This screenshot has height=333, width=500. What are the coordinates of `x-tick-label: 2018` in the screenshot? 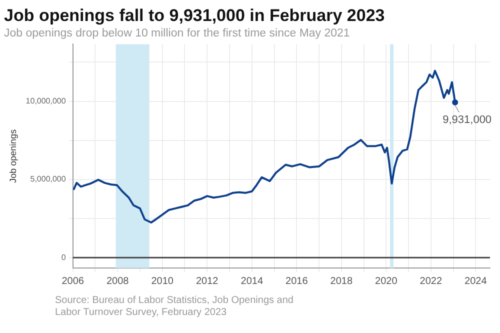 It's located at (341, 281).